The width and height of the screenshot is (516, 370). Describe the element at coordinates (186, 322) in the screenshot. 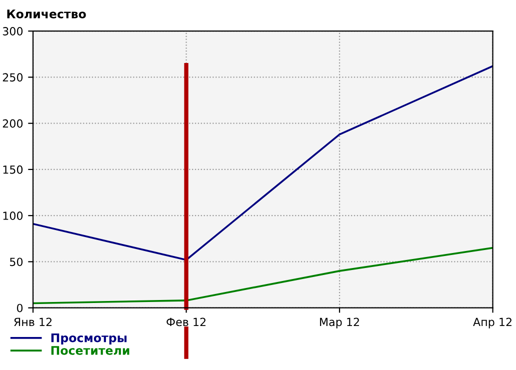

I see `x-tick-label: Фев 12` at that location.